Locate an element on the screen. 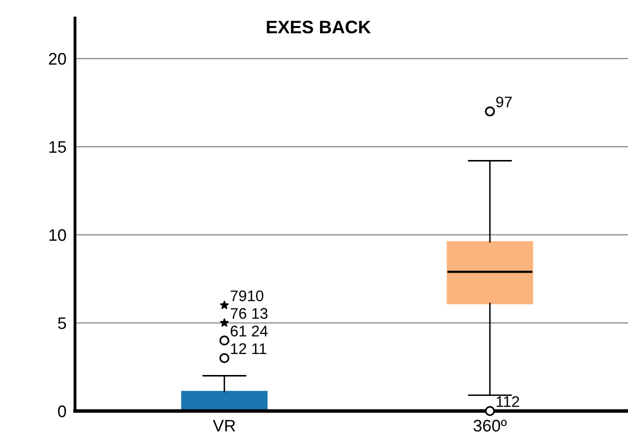  y-tick-label: 10 is located at coordinates (57, 235).